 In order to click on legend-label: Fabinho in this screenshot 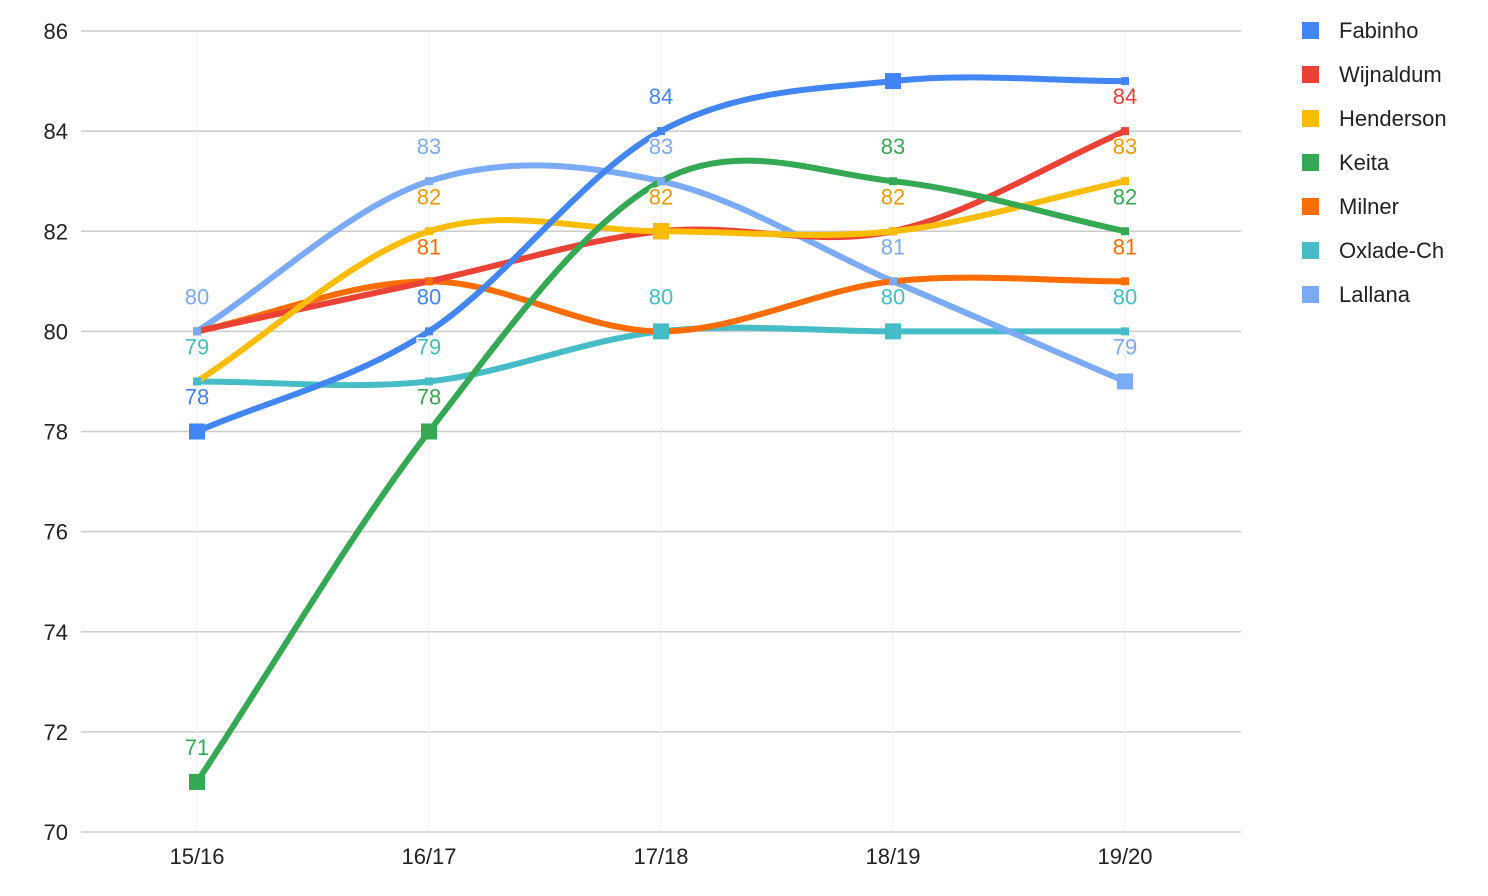, I will do `click(1379, 30)`.